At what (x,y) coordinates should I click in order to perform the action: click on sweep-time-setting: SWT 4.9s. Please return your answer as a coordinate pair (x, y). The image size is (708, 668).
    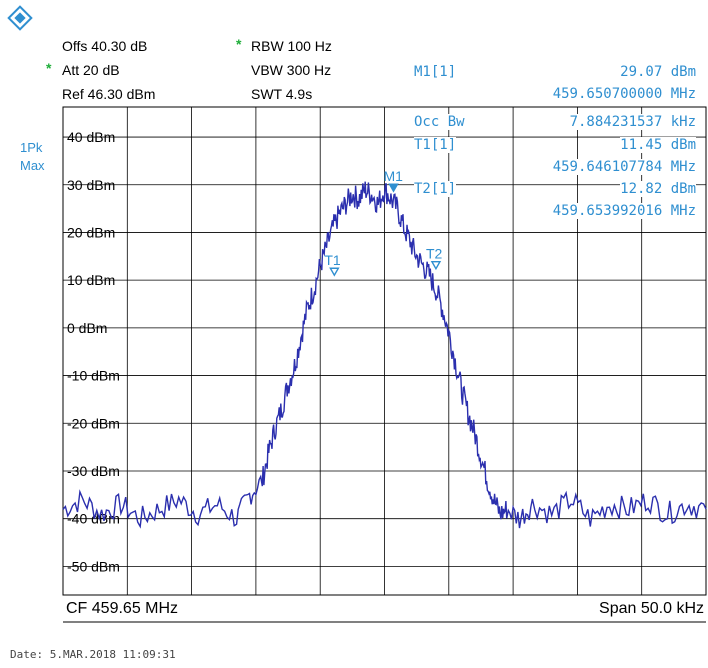
    Looking at the image, I should click on (282, 94).